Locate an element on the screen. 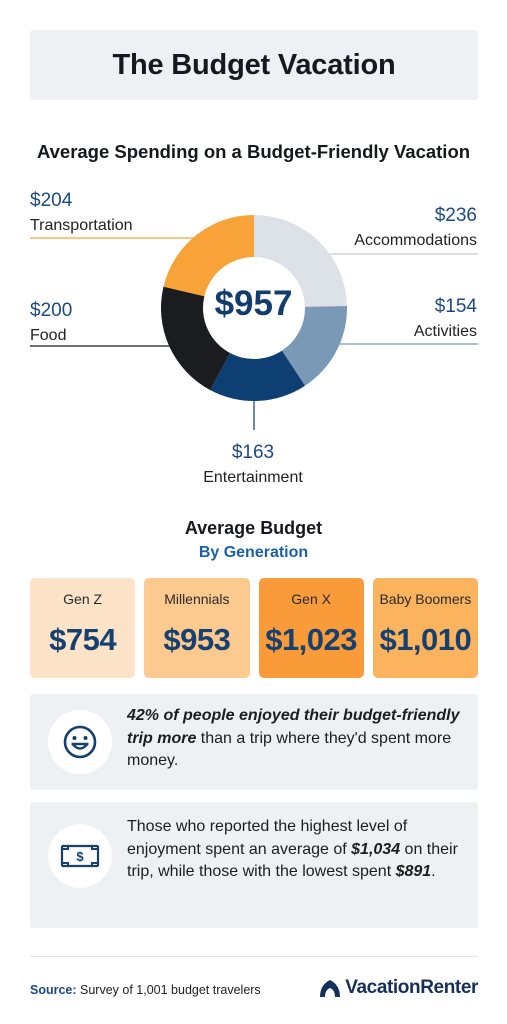  gen-name: Gen X is located at coordinates (311, 599).